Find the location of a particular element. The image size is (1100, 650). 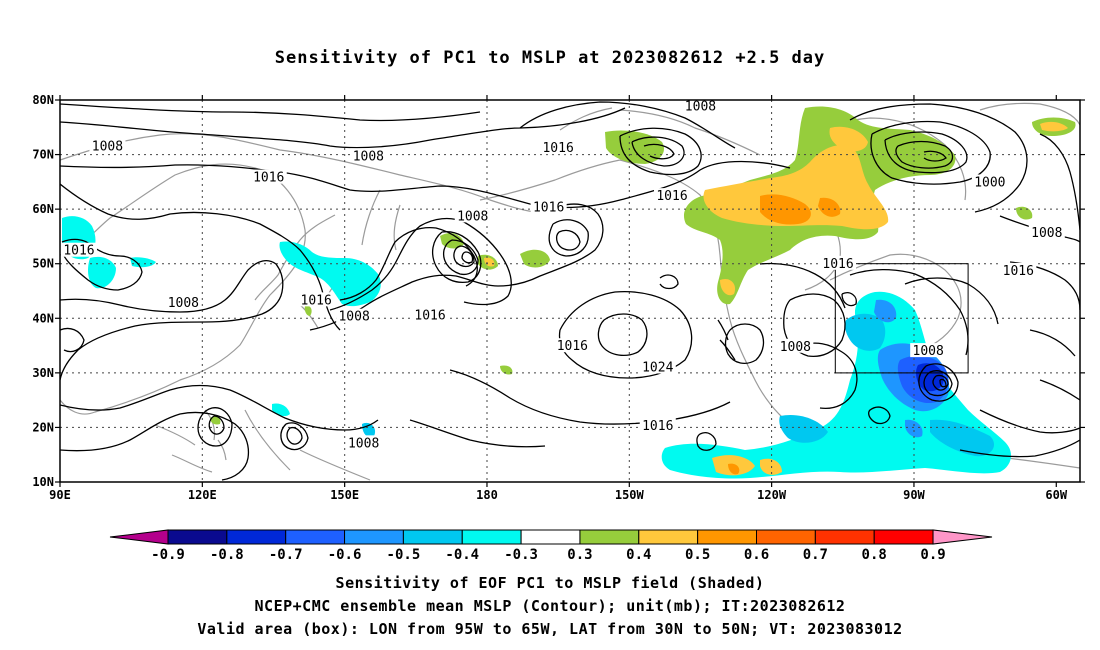

colorbar-high-triangle is located at coordinates (962, 537).